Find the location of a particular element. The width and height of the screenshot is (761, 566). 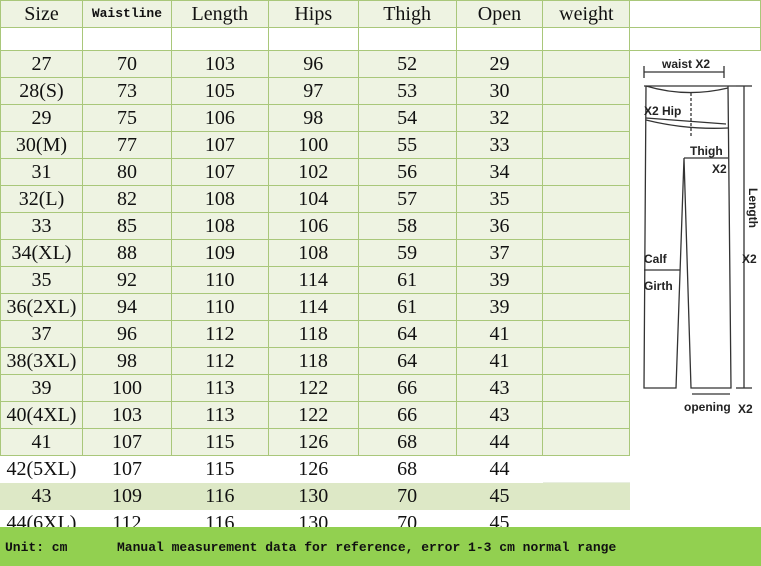

cell-hips: 97 is located at coordinates (313, 91).